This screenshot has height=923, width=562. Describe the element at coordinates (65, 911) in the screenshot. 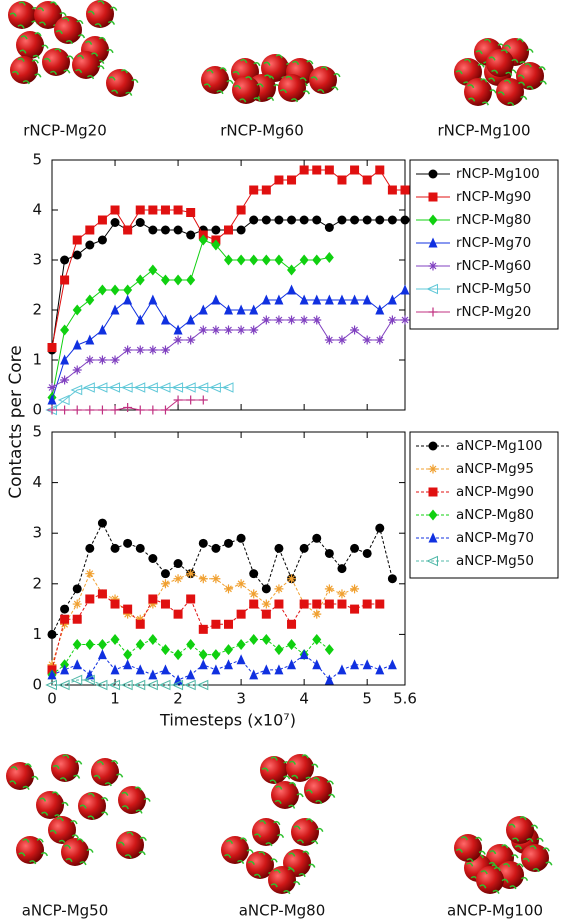

I see `image-label: aNCP-Mg50` at that location.